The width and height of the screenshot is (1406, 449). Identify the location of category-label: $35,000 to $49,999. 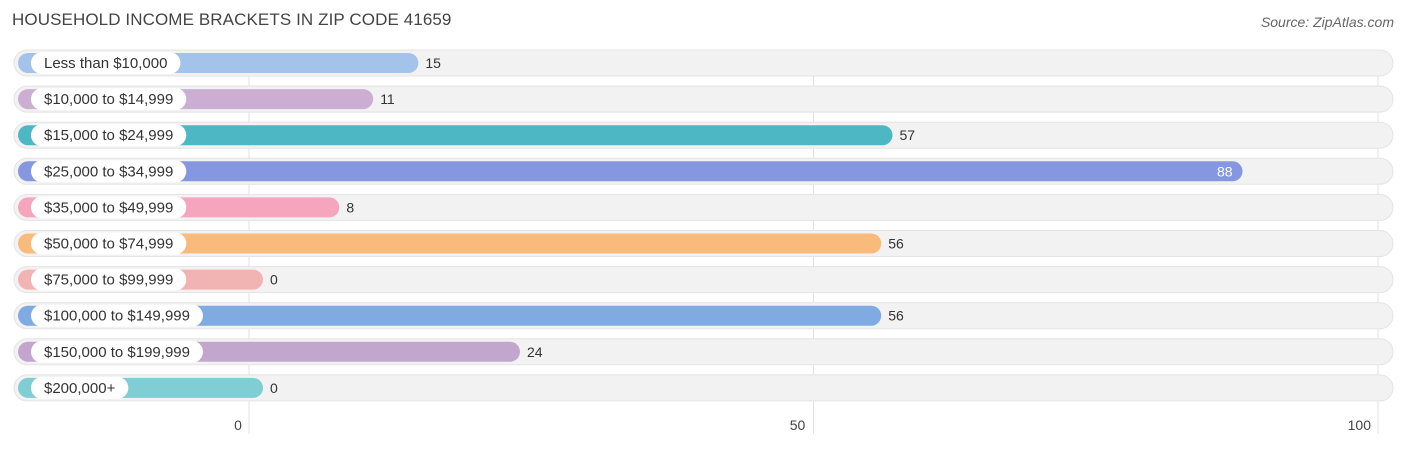
(108, 207).